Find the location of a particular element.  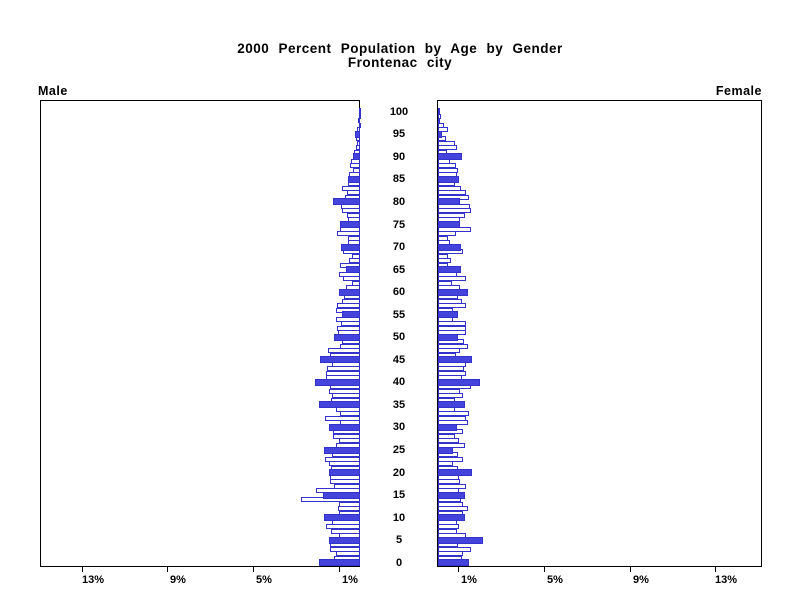

age-tick-label-70: 70 is located at coordinates (399, 247).